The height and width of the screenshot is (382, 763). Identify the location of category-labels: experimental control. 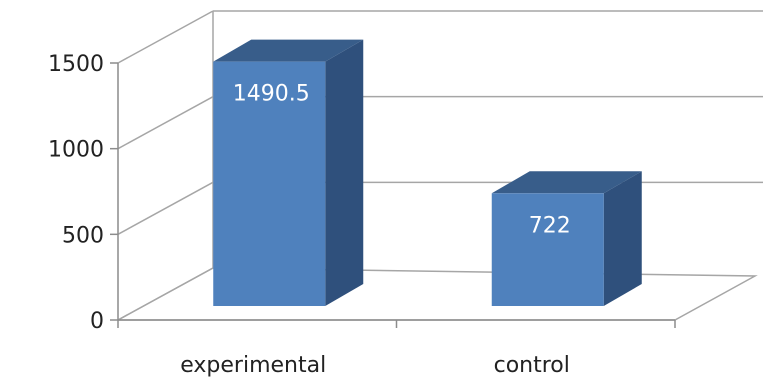
(375, 365).